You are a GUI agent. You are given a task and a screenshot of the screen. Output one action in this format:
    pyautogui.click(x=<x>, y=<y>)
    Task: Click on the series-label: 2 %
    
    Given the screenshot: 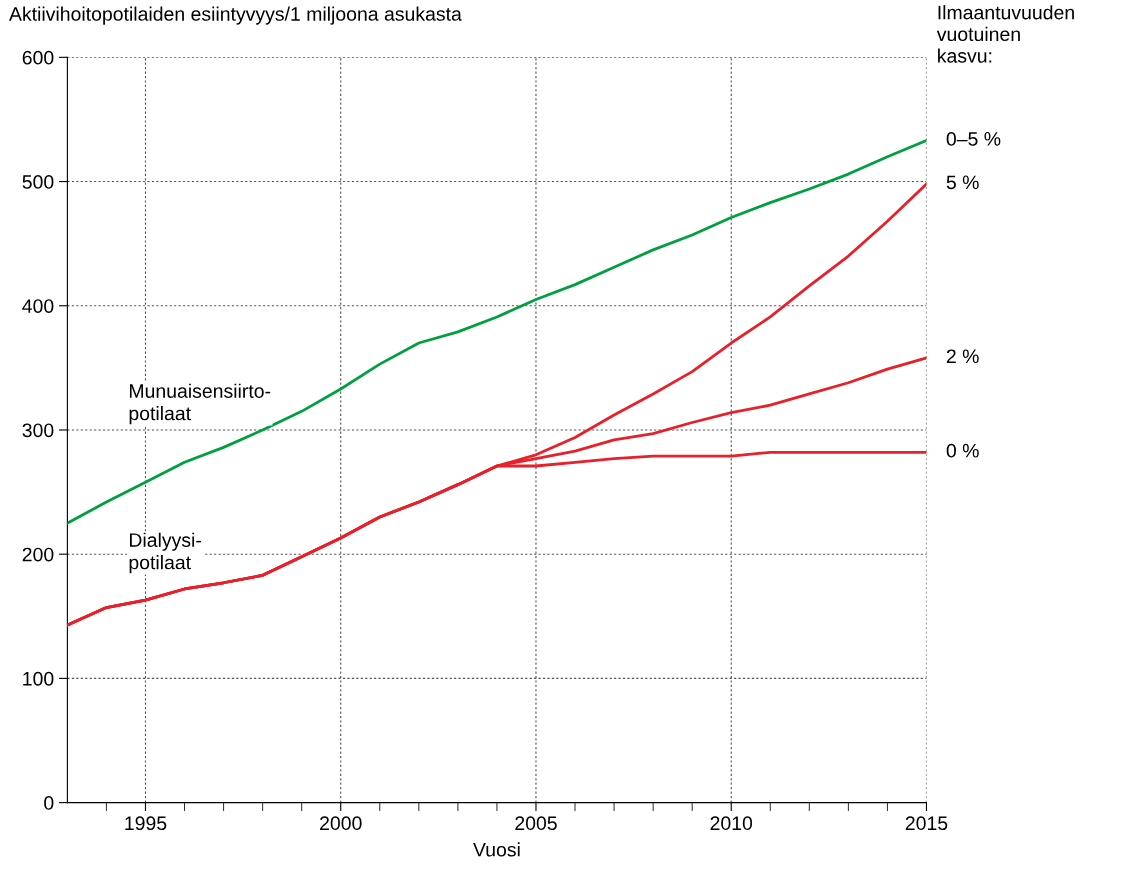 What is the action you would take?
    pyautogui.click(x=962, y=356)
    